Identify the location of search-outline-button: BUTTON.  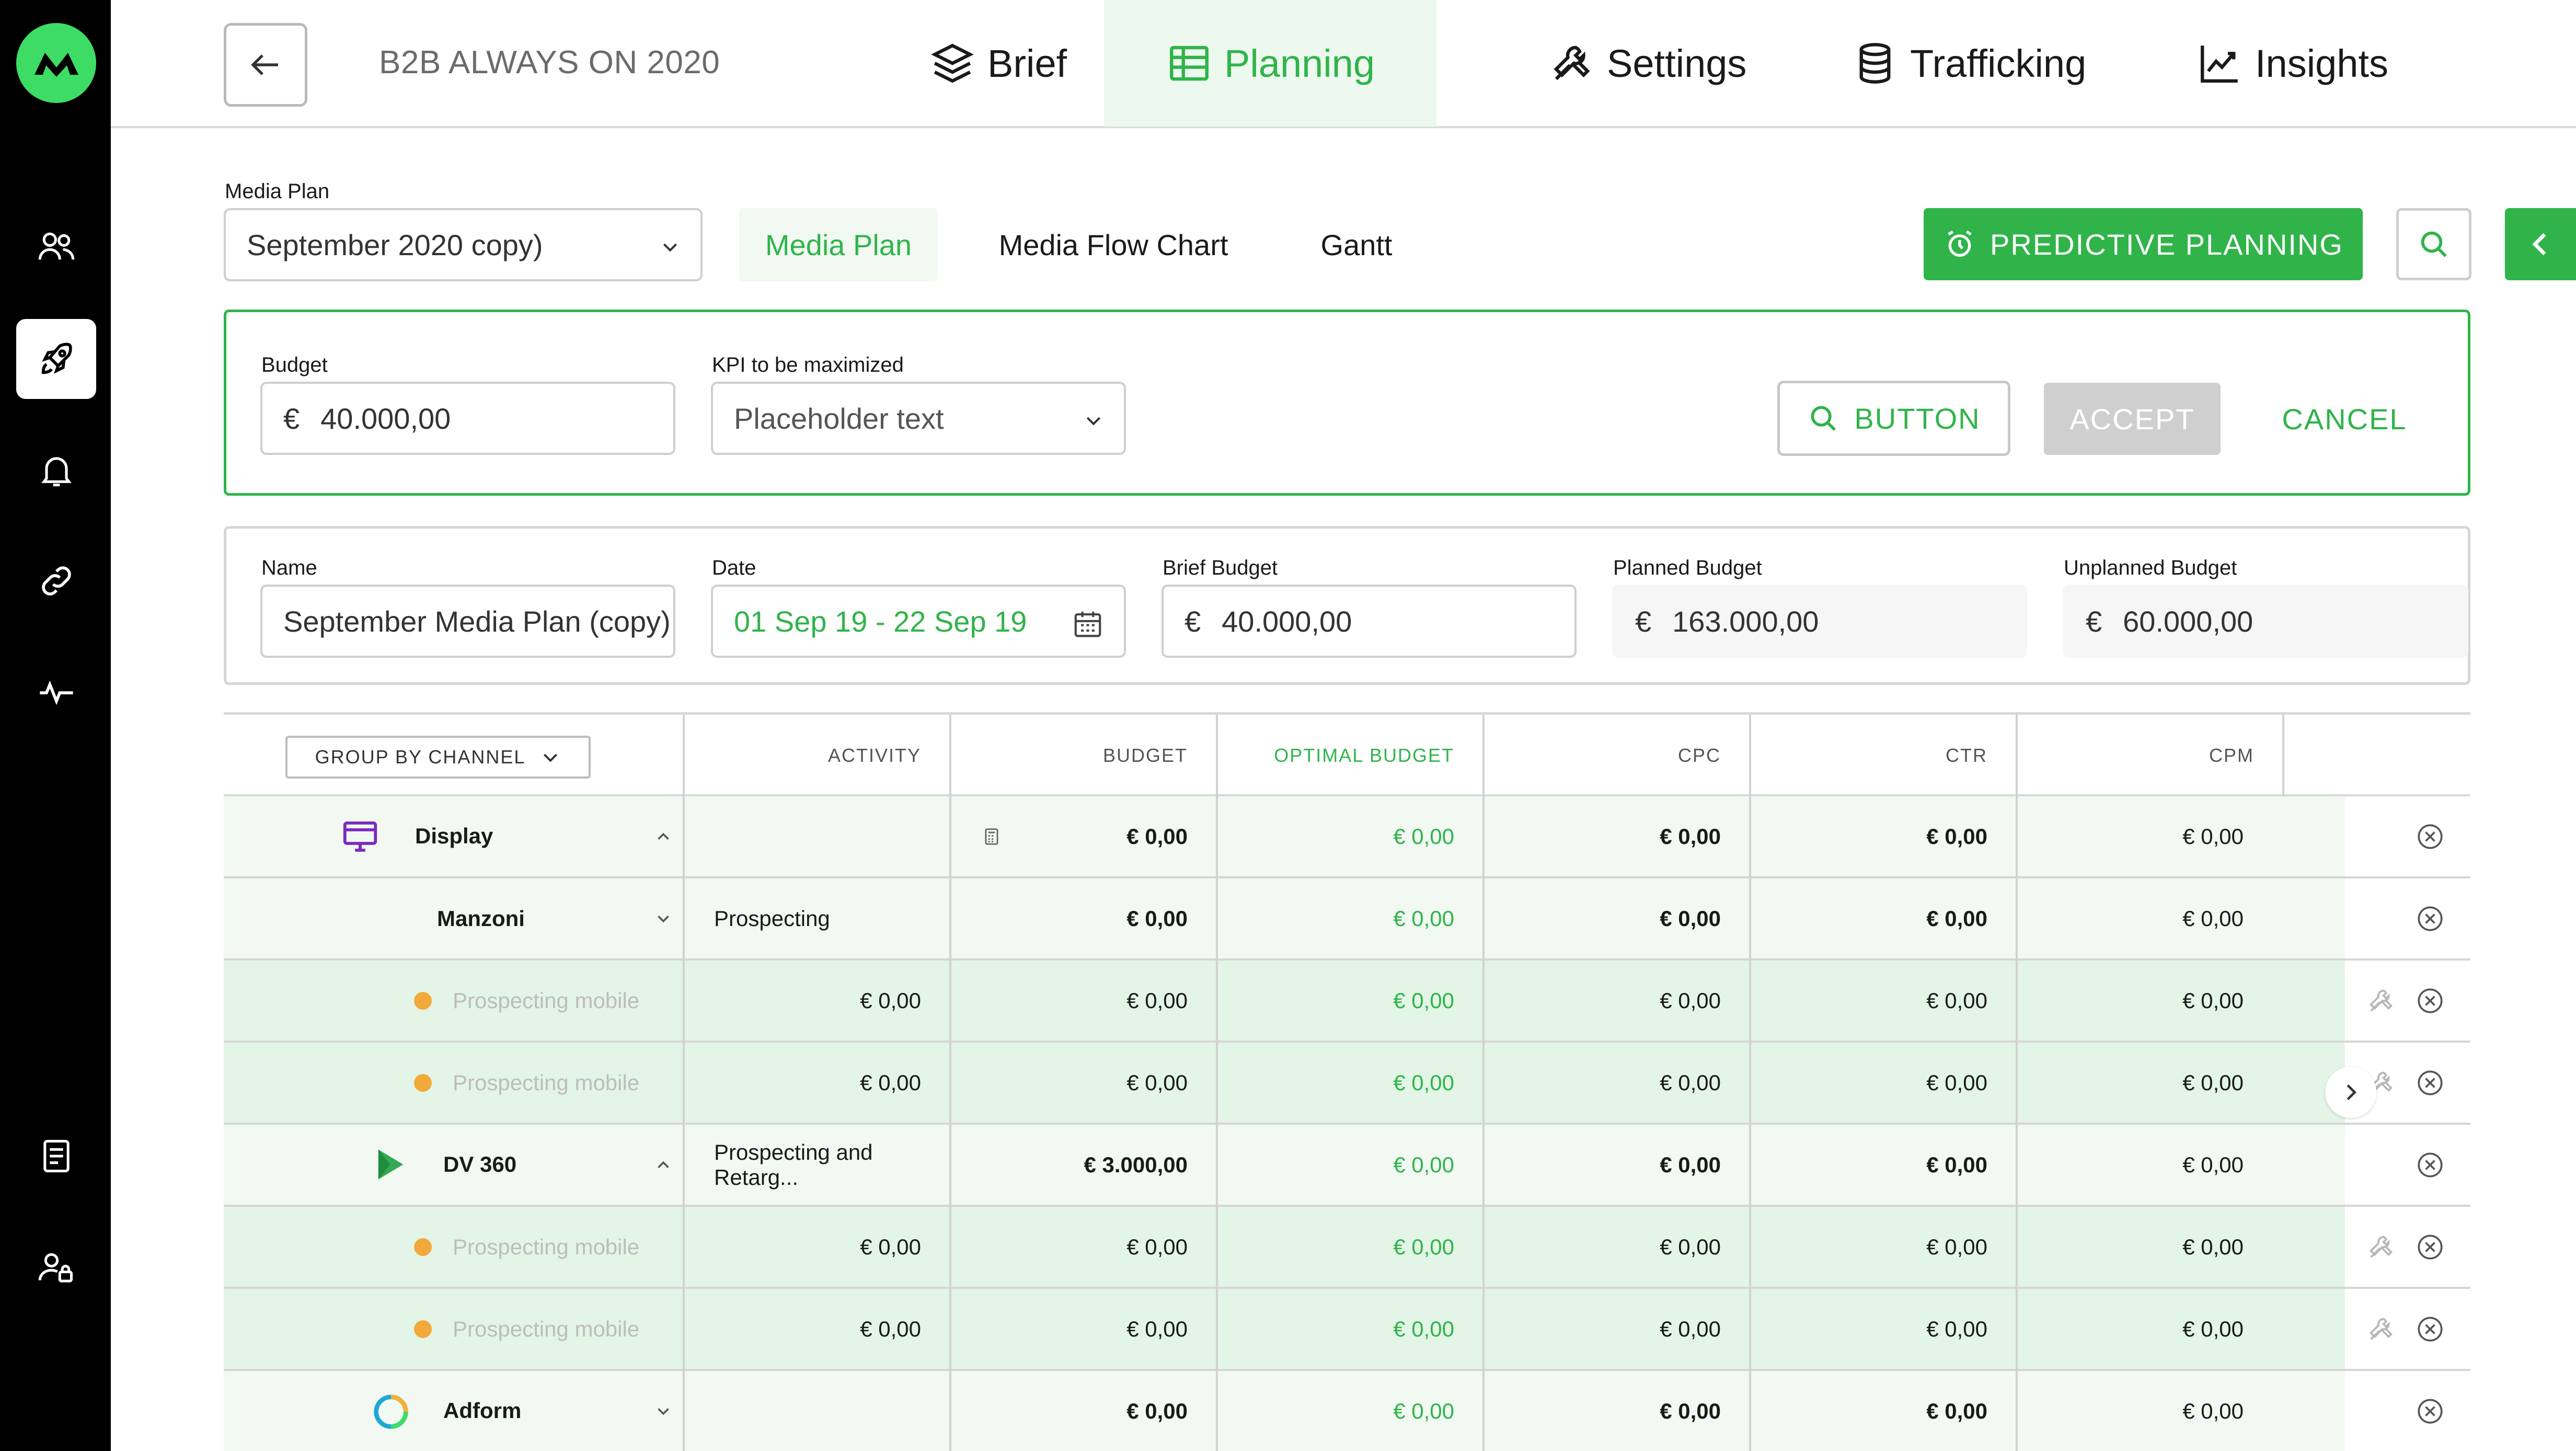
(1893, 418).